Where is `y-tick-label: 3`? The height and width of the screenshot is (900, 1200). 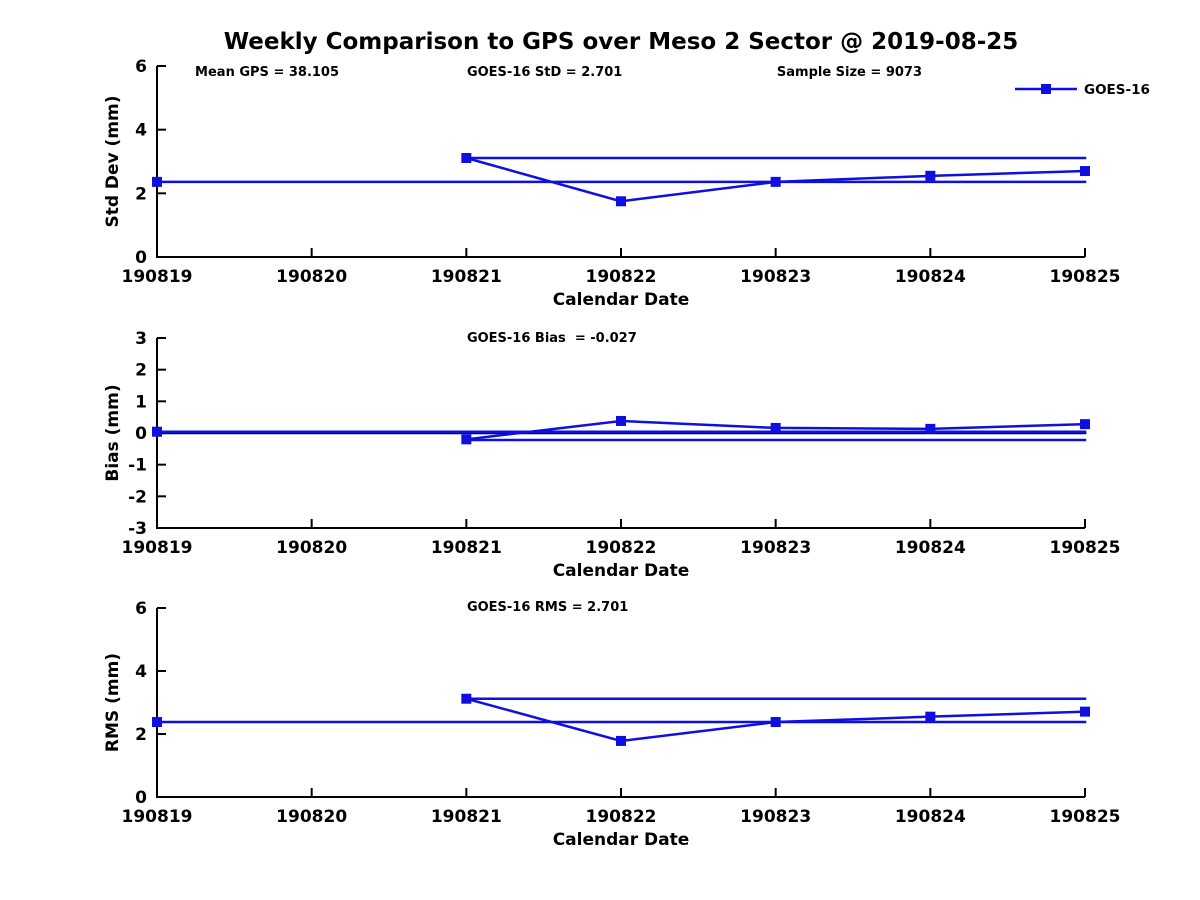 y-tick-label: 3 is located at coordinates (141, 339).